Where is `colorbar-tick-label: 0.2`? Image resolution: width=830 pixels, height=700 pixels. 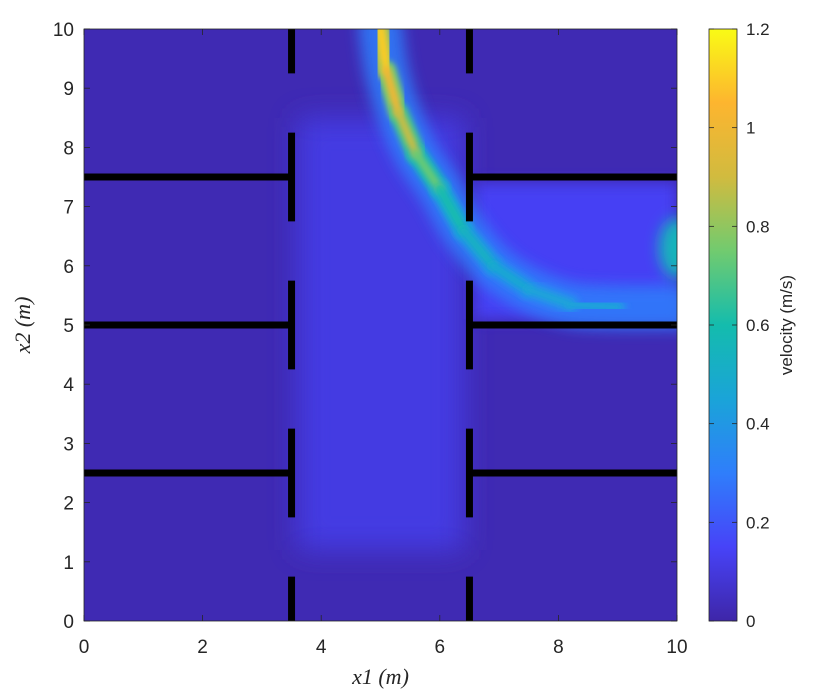 colorbar-tick-label: 0.2 is located at coordinates (758, 522).